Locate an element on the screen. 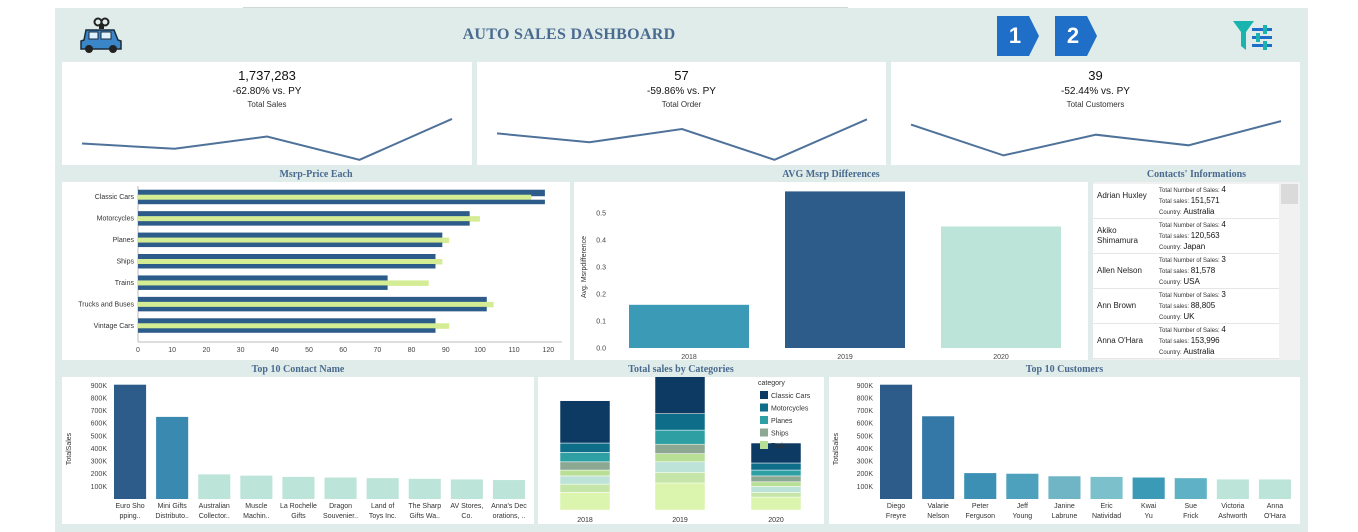 The width and height of the screenshot is (1358, 532). sales-categories-title: Total sales by Categories is located at coordinates (681, 369).